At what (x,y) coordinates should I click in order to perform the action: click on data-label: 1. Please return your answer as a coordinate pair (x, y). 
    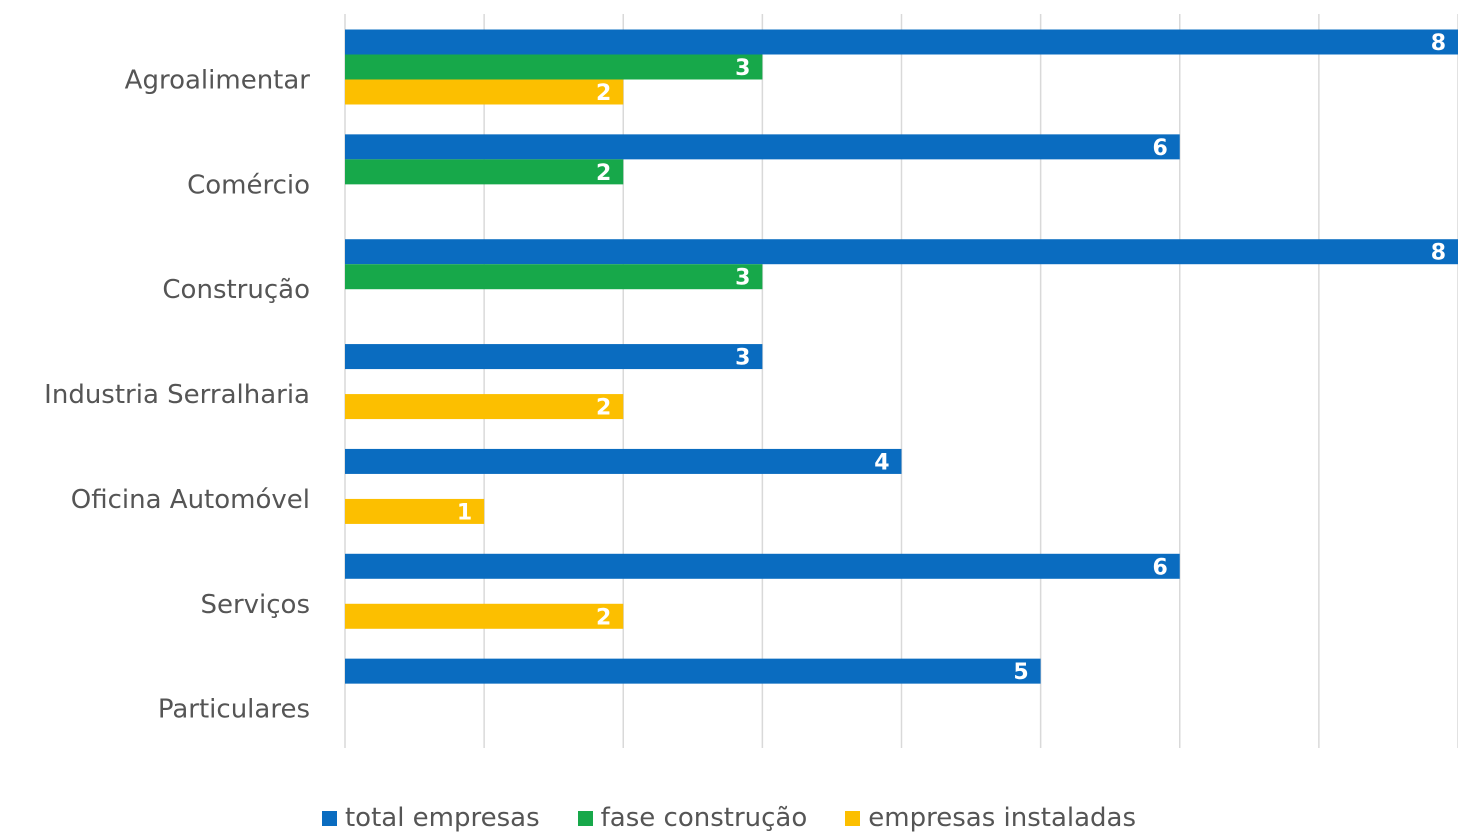
    Looking at the image, I should click on (464, 512).